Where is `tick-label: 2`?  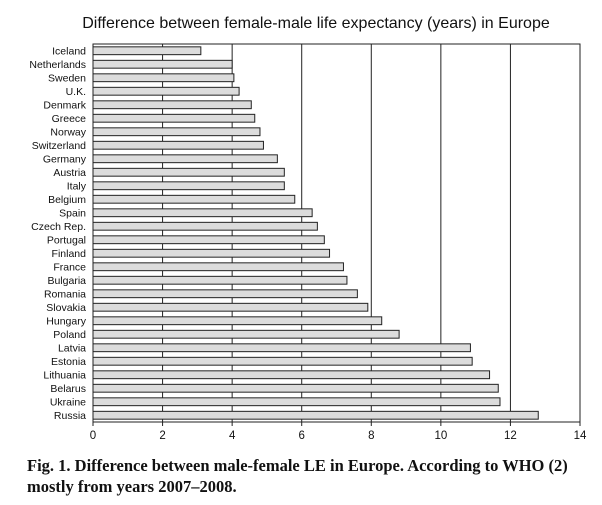
tick-label: 2 is located at coordinates (162, 436).